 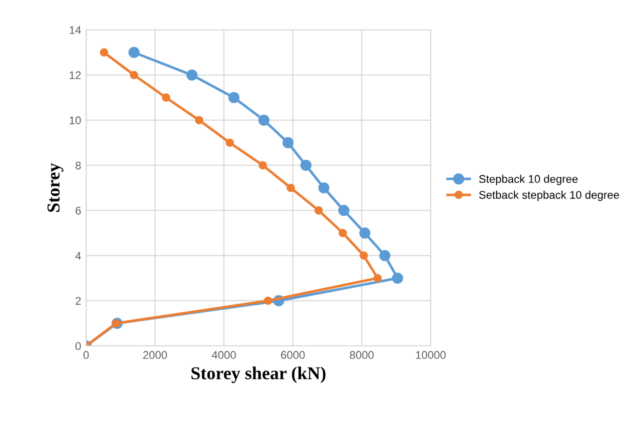 What do you see at coordinates (75, 120) in the screenshot?
I see `y-tick-label: 10` at bounding box center [75, 120].